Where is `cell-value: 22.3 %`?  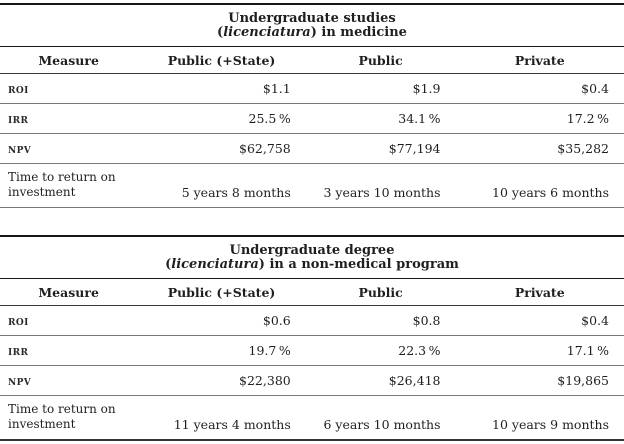 cell-value: 22.3 % is located at coordinates (380, 350).